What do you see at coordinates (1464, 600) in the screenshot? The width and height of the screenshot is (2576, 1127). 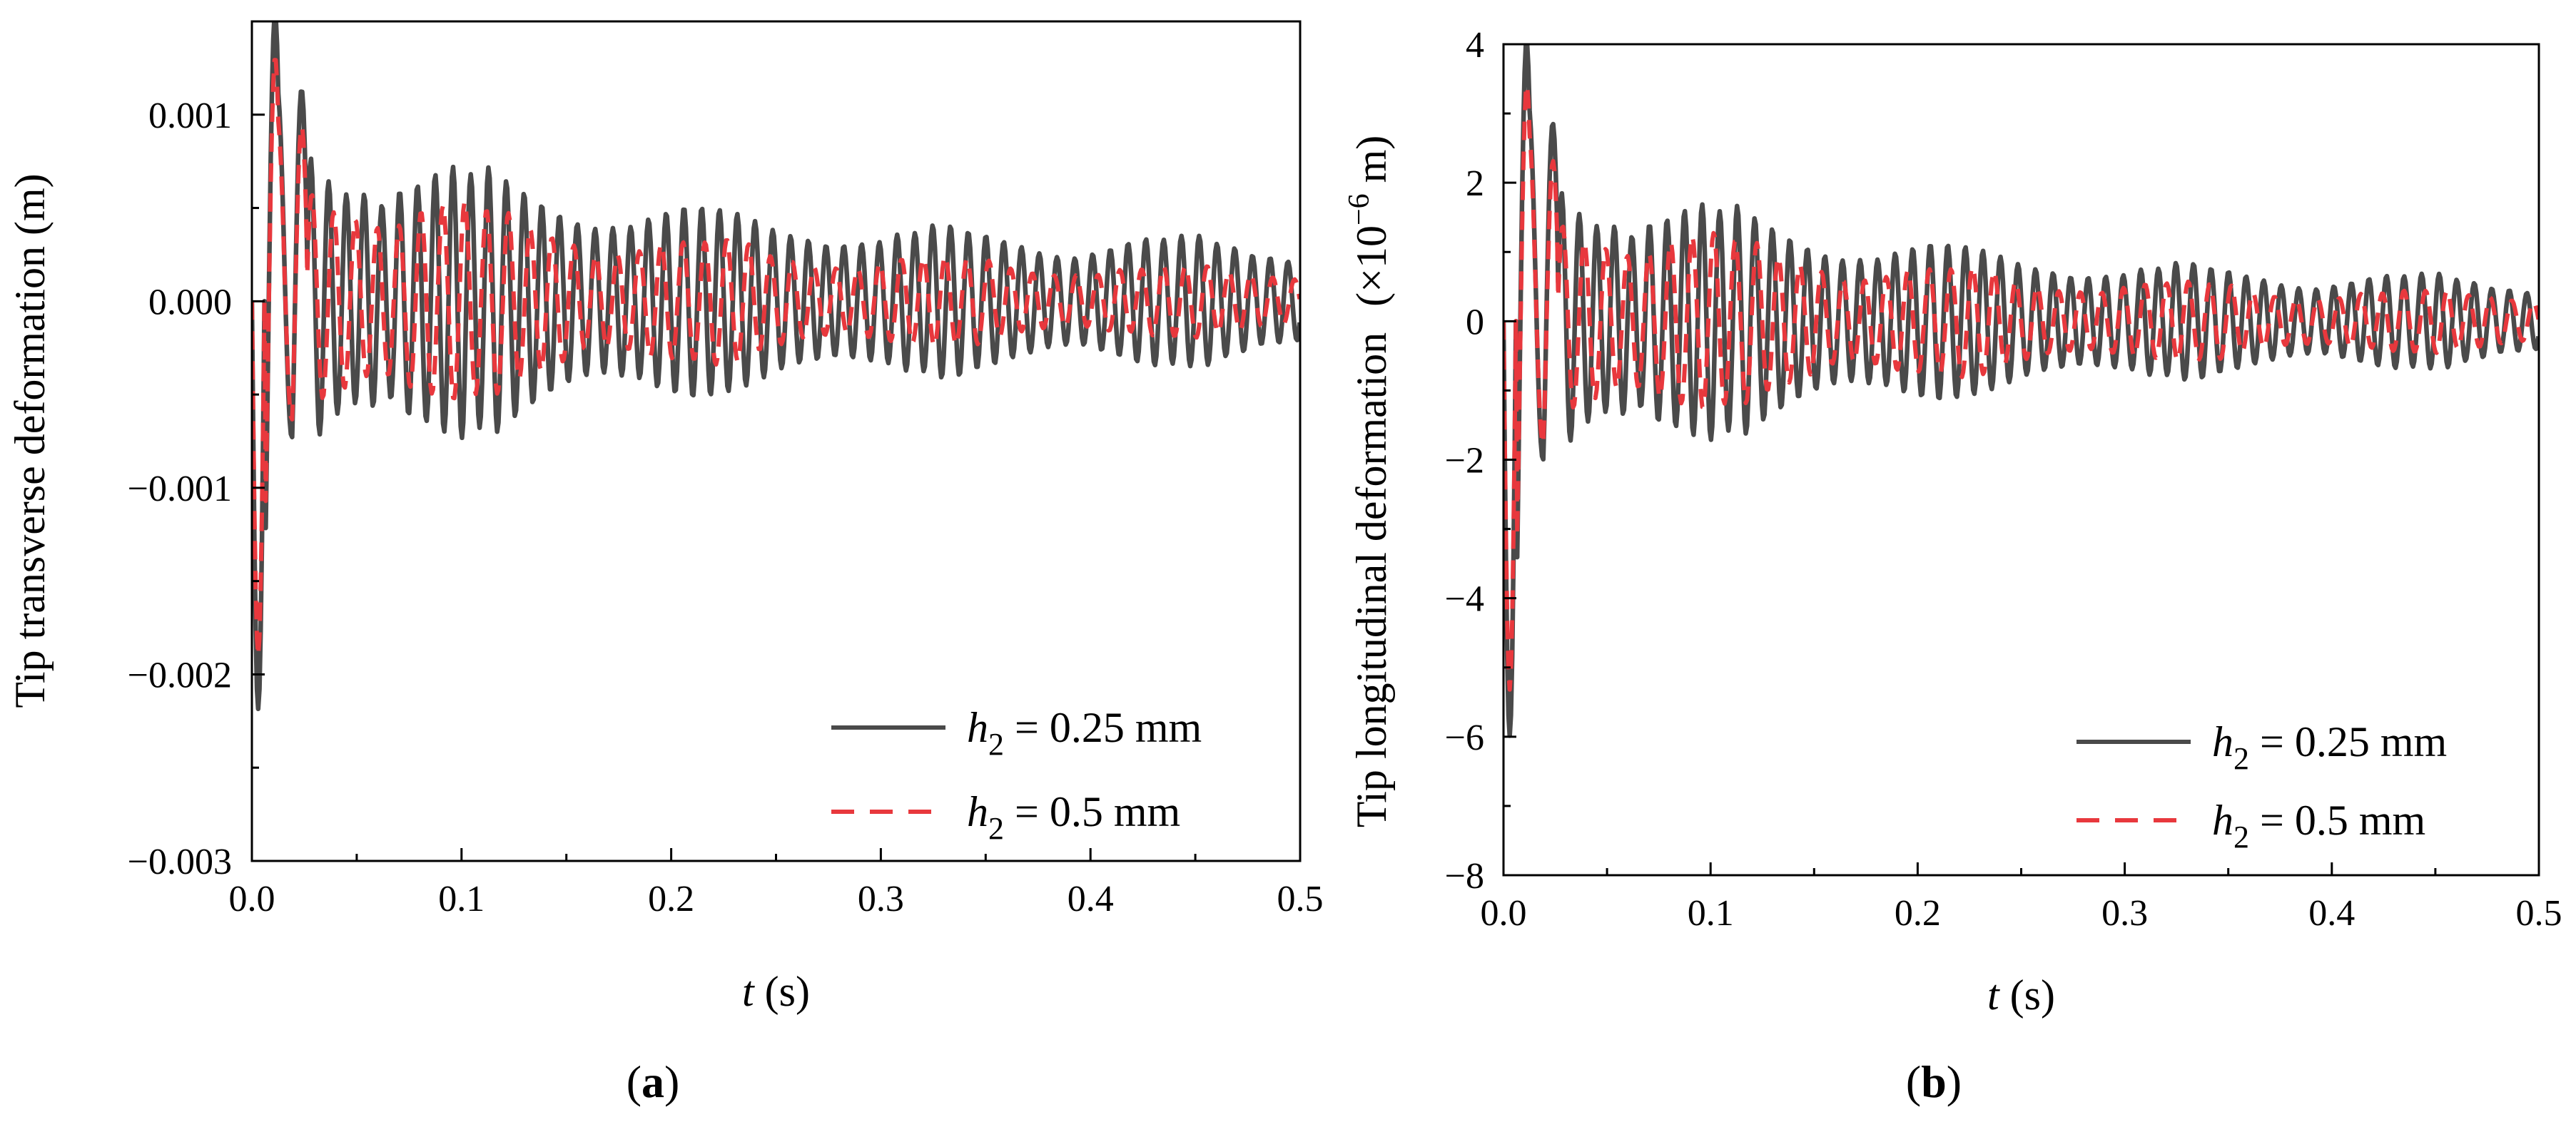 I see `y-tick-label: −4` at bounding box center [1464, 600].